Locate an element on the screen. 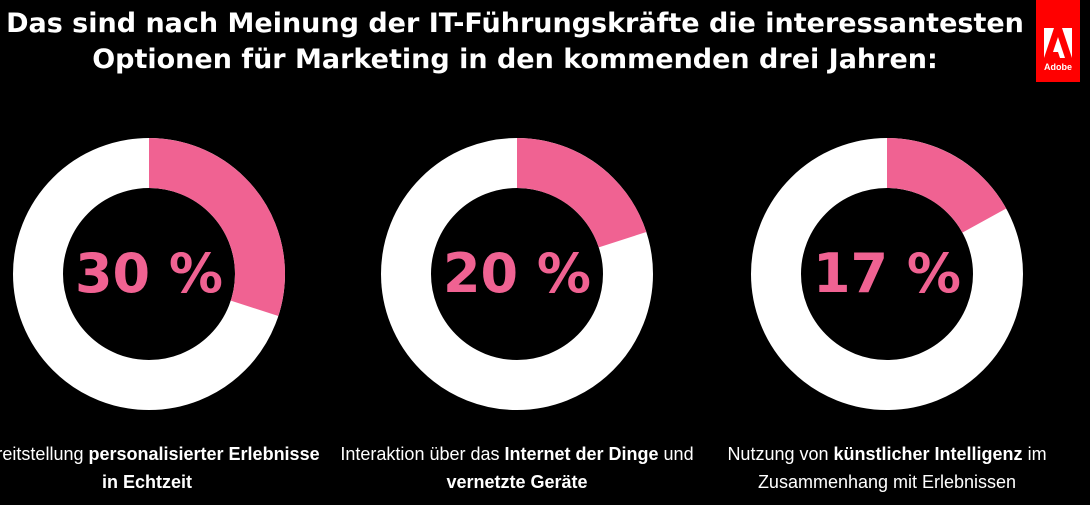 This screenshot has width=1090, height=505. donut-3-value-slice is located at coordinates (947, 185).